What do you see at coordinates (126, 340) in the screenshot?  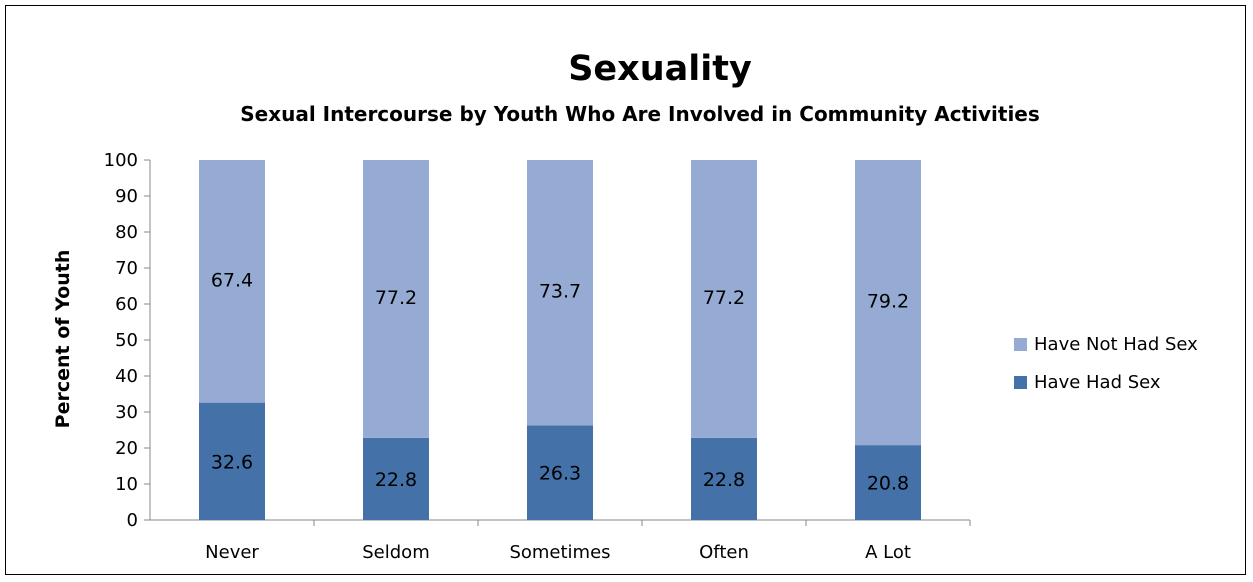 I see `y-tick-label: 50` at bounding box center [126, 340].